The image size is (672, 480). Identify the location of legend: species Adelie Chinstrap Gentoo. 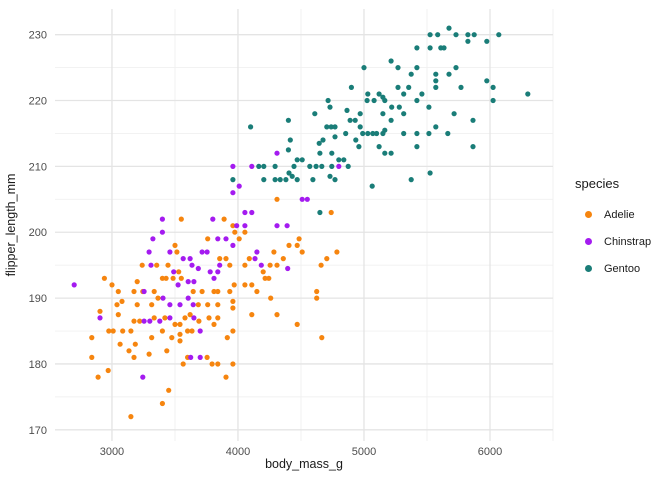
(613, 229).